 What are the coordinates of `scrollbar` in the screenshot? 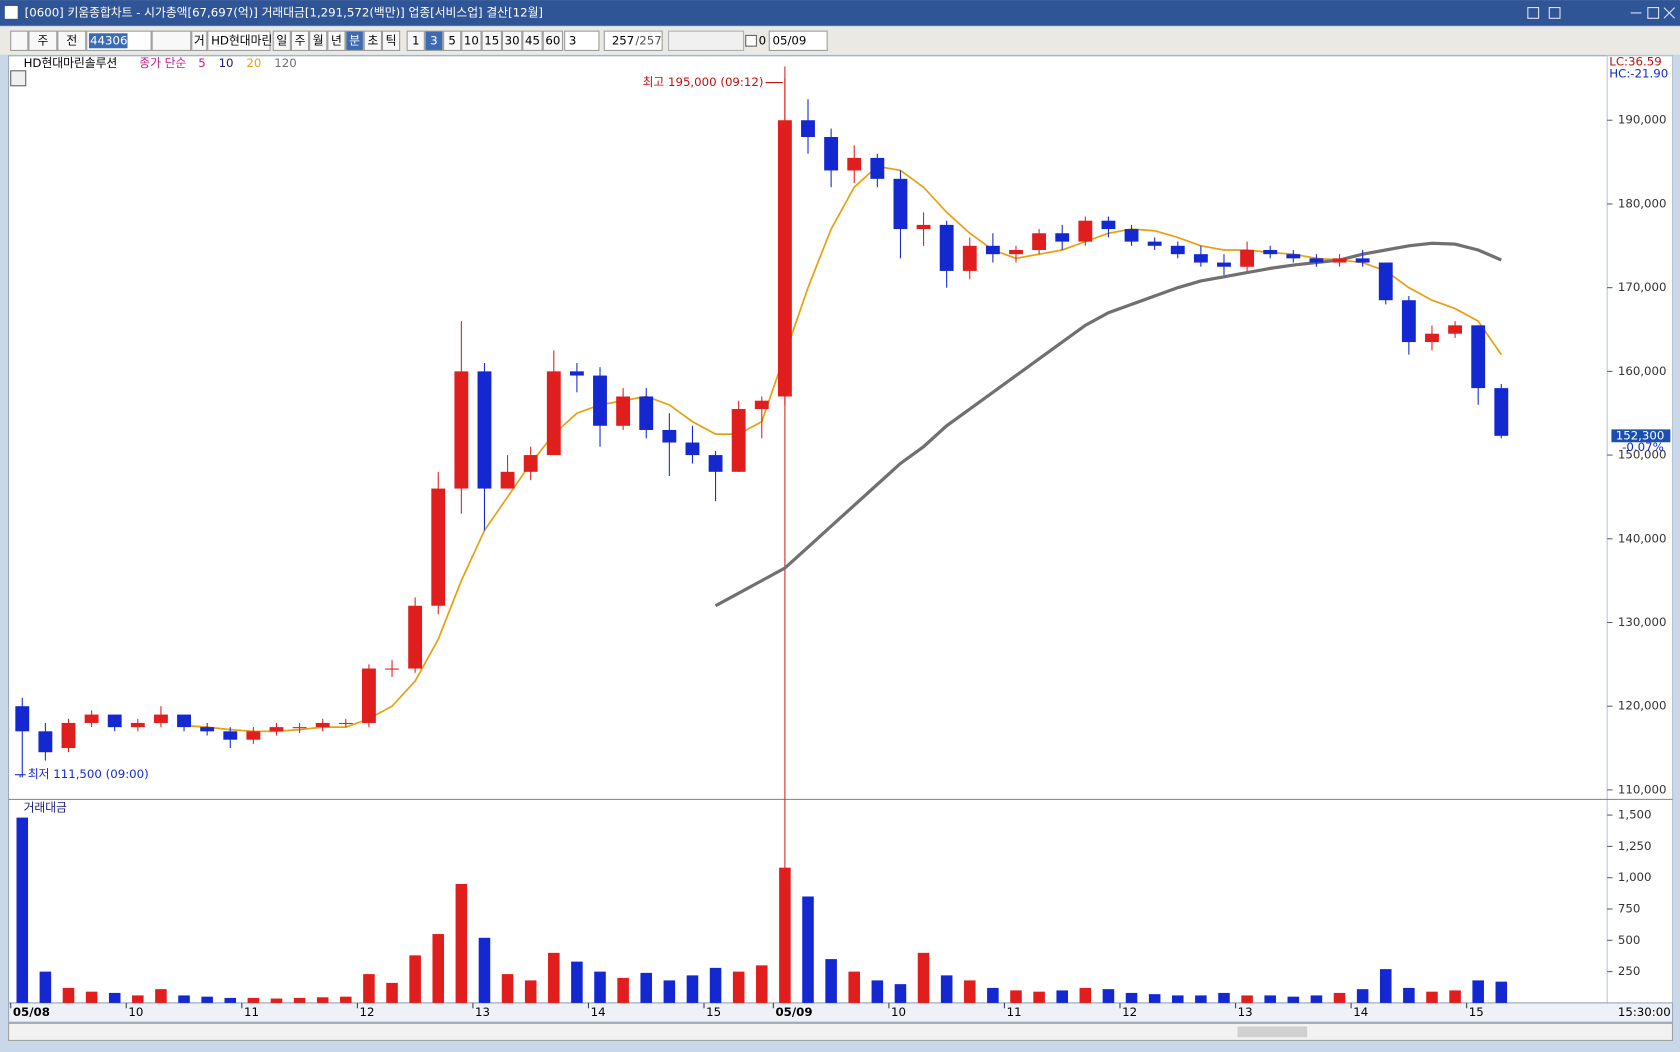 It's located at (841, 1031).